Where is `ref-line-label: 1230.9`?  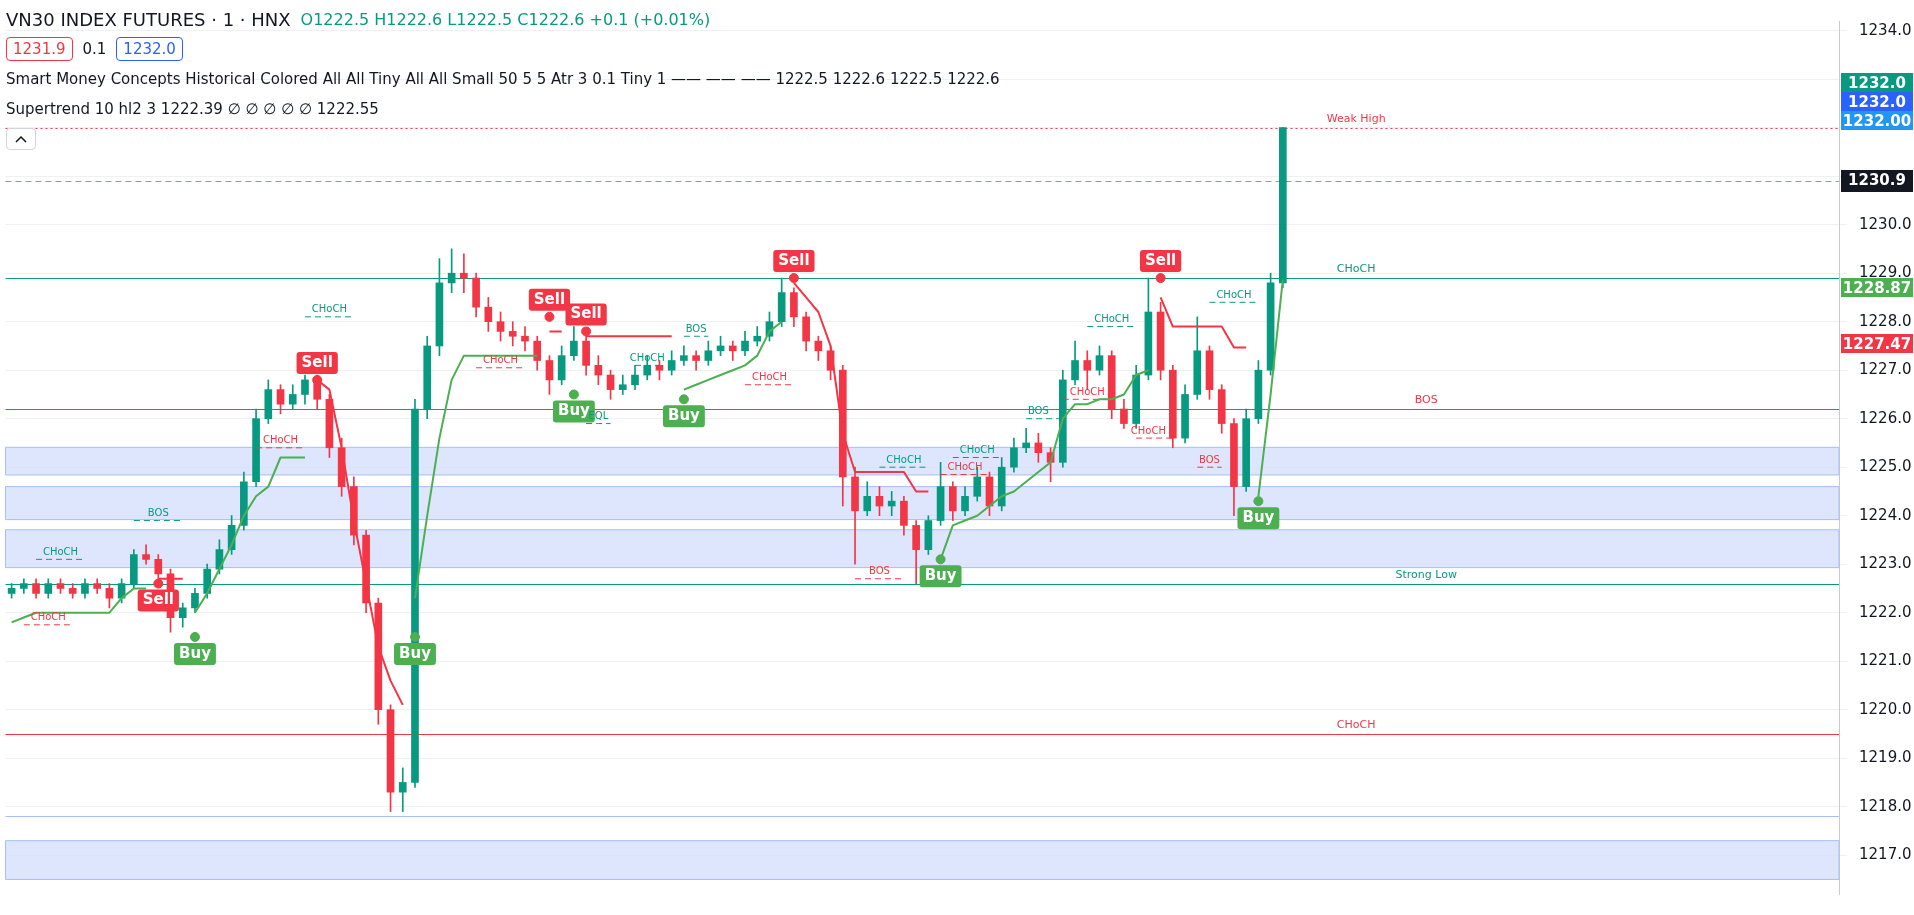
ref-line-label: 1230.9 is located at coordinates (1877, 179).